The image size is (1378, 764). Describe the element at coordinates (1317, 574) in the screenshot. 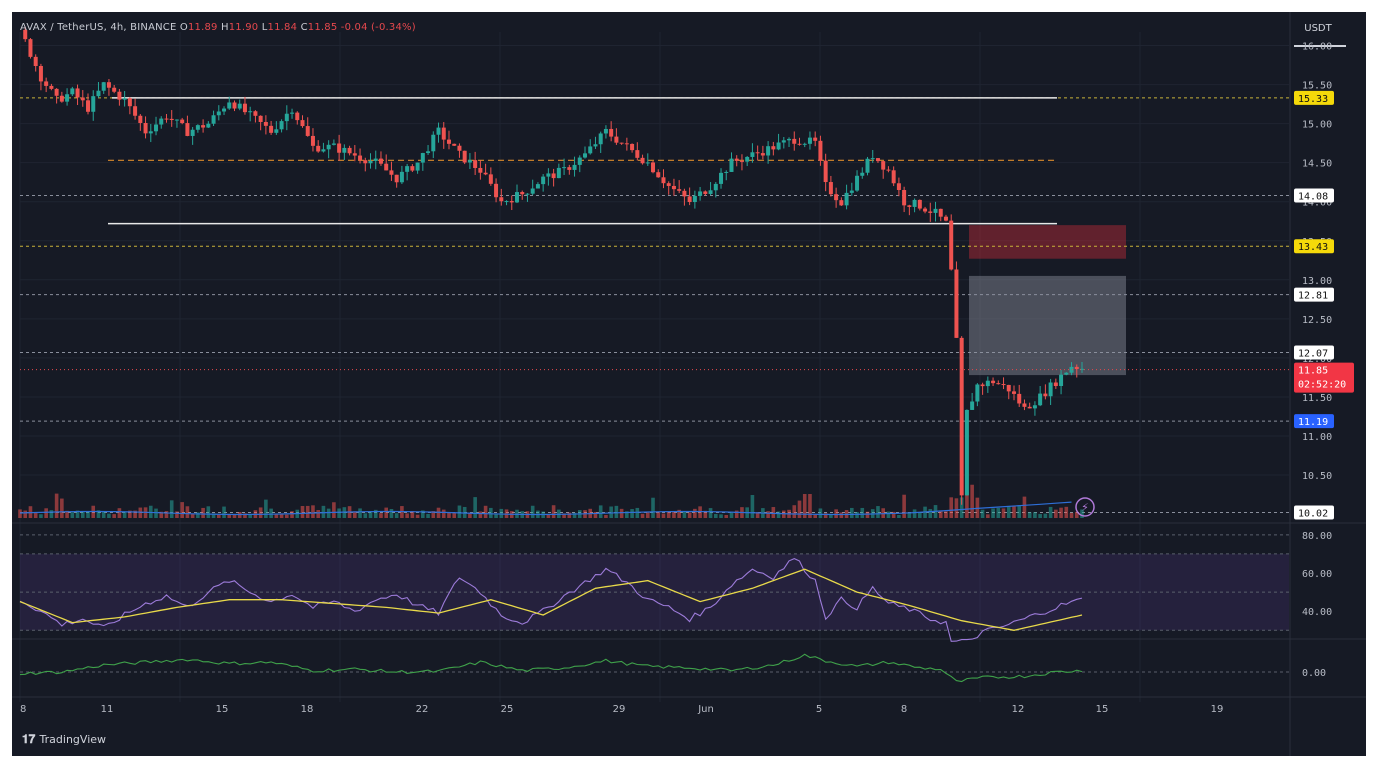

I see `rsi-tick-label: 60.00` at that location.